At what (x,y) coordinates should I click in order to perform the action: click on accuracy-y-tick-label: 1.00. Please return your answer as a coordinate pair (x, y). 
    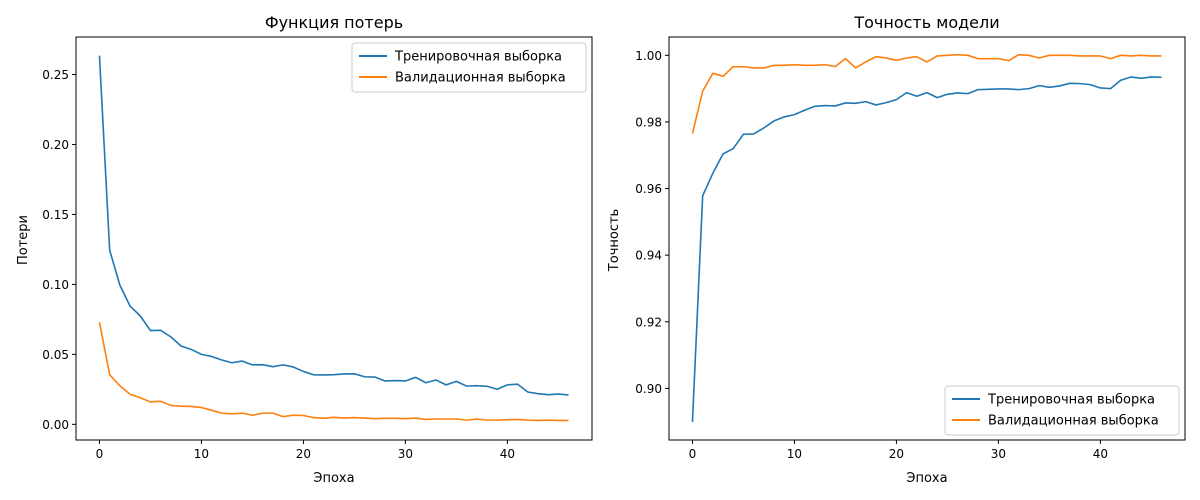
    Looking at the image, I should click on (648, 56).